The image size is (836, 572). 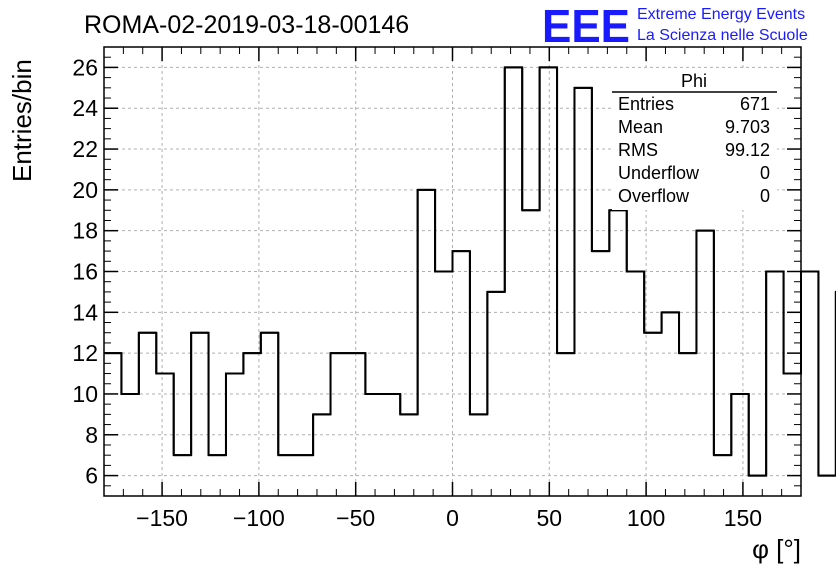 I want to click on stats-underflow-label: Underflow, so click(x=659, y=173).